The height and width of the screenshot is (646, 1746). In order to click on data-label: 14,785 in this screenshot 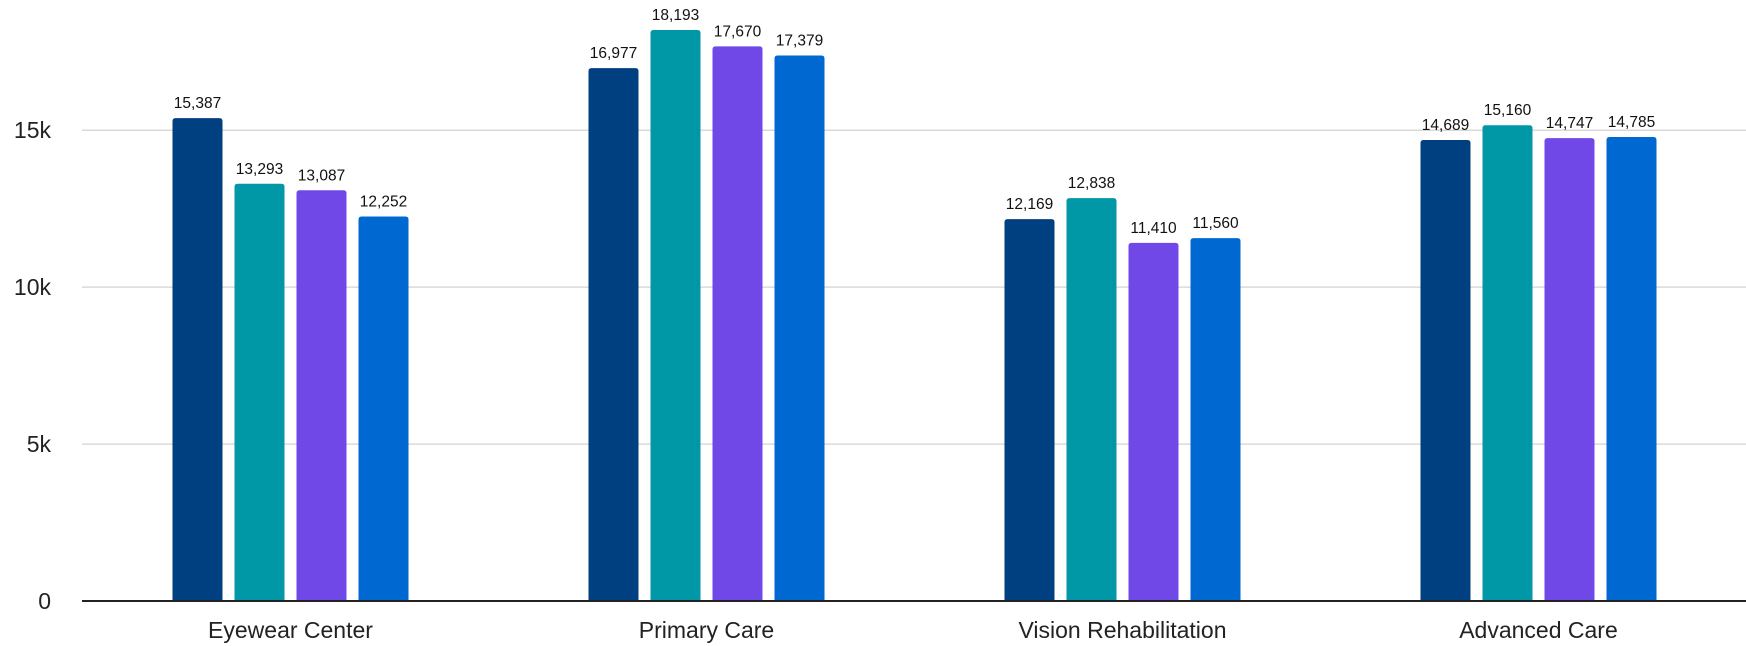, I will do `click(1631, 122)`.